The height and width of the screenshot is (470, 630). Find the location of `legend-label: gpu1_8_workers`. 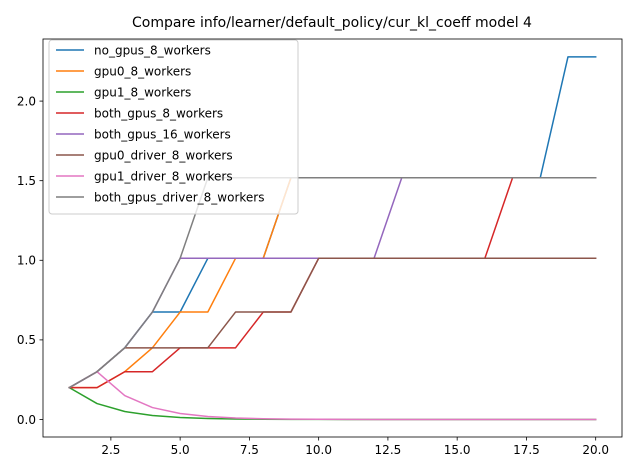

legend-label: gpu1_8_workers is located at coordinates (142, 92).